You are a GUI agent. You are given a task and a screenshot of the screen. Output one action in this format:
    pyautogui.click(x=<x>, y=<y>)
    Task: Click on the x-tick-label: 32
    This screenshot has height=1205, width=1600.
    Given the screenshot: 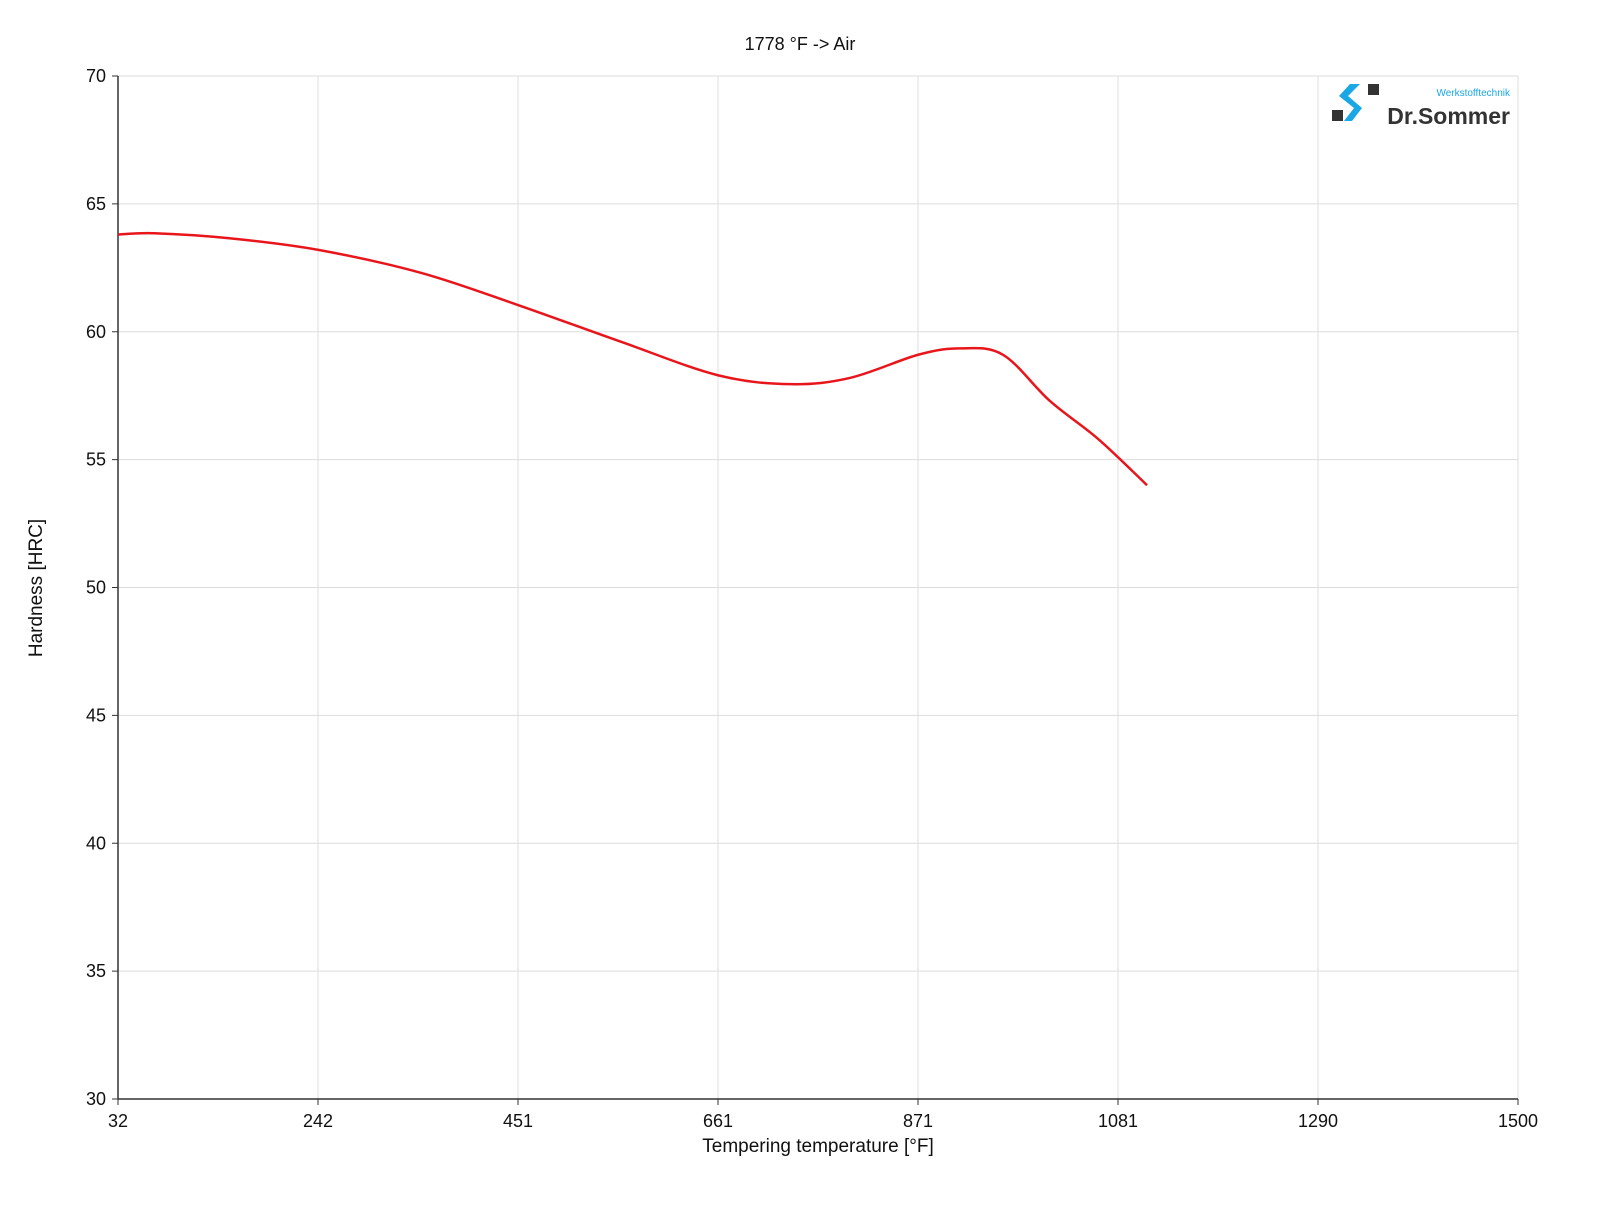 What is the action you would take?
    pyautogui.click(x=118, y=1121)
    